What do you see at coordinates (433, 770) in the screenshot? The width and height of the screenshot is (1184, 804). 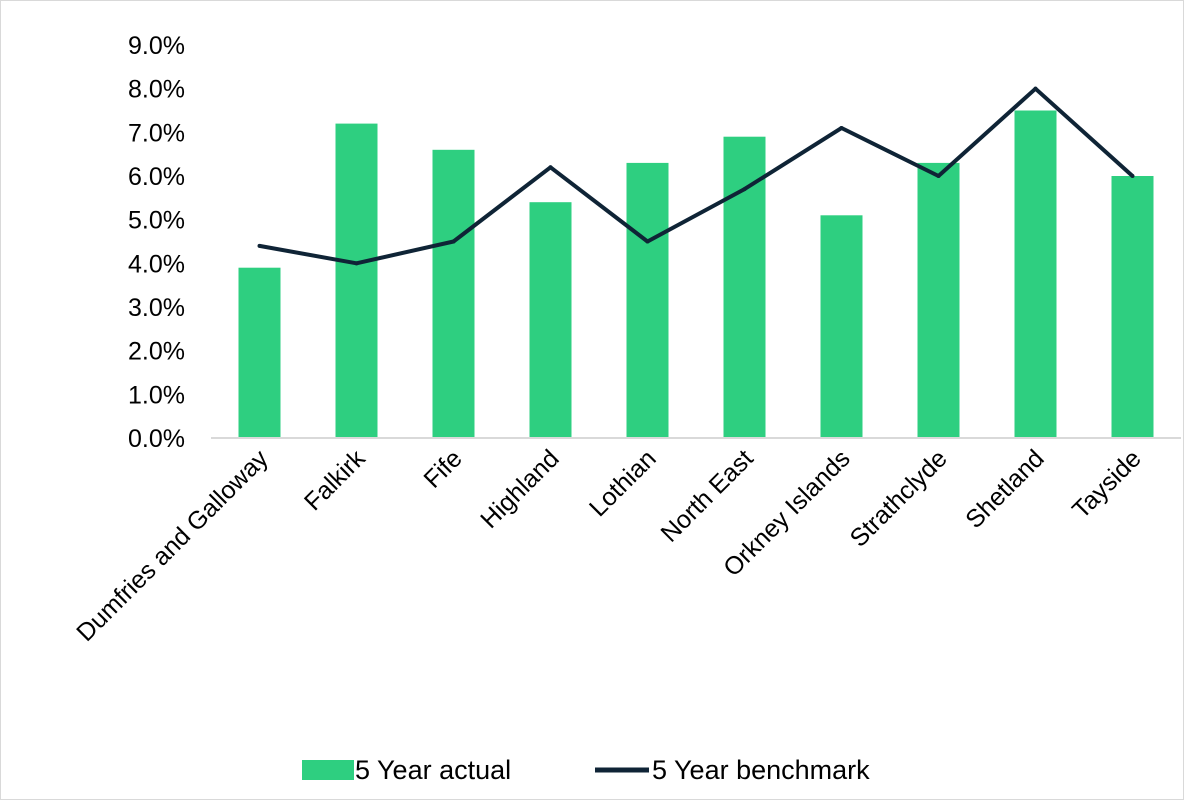 I see `legend-label-actual: 5 Year actual` at bounding box center [433, 770].